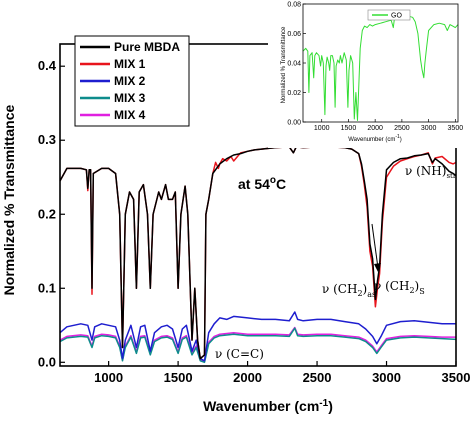 Image resolution: width=474 pixels, height=423 pixels. I want to click on inset-x-tick-label: 1500, so click(349, 128).